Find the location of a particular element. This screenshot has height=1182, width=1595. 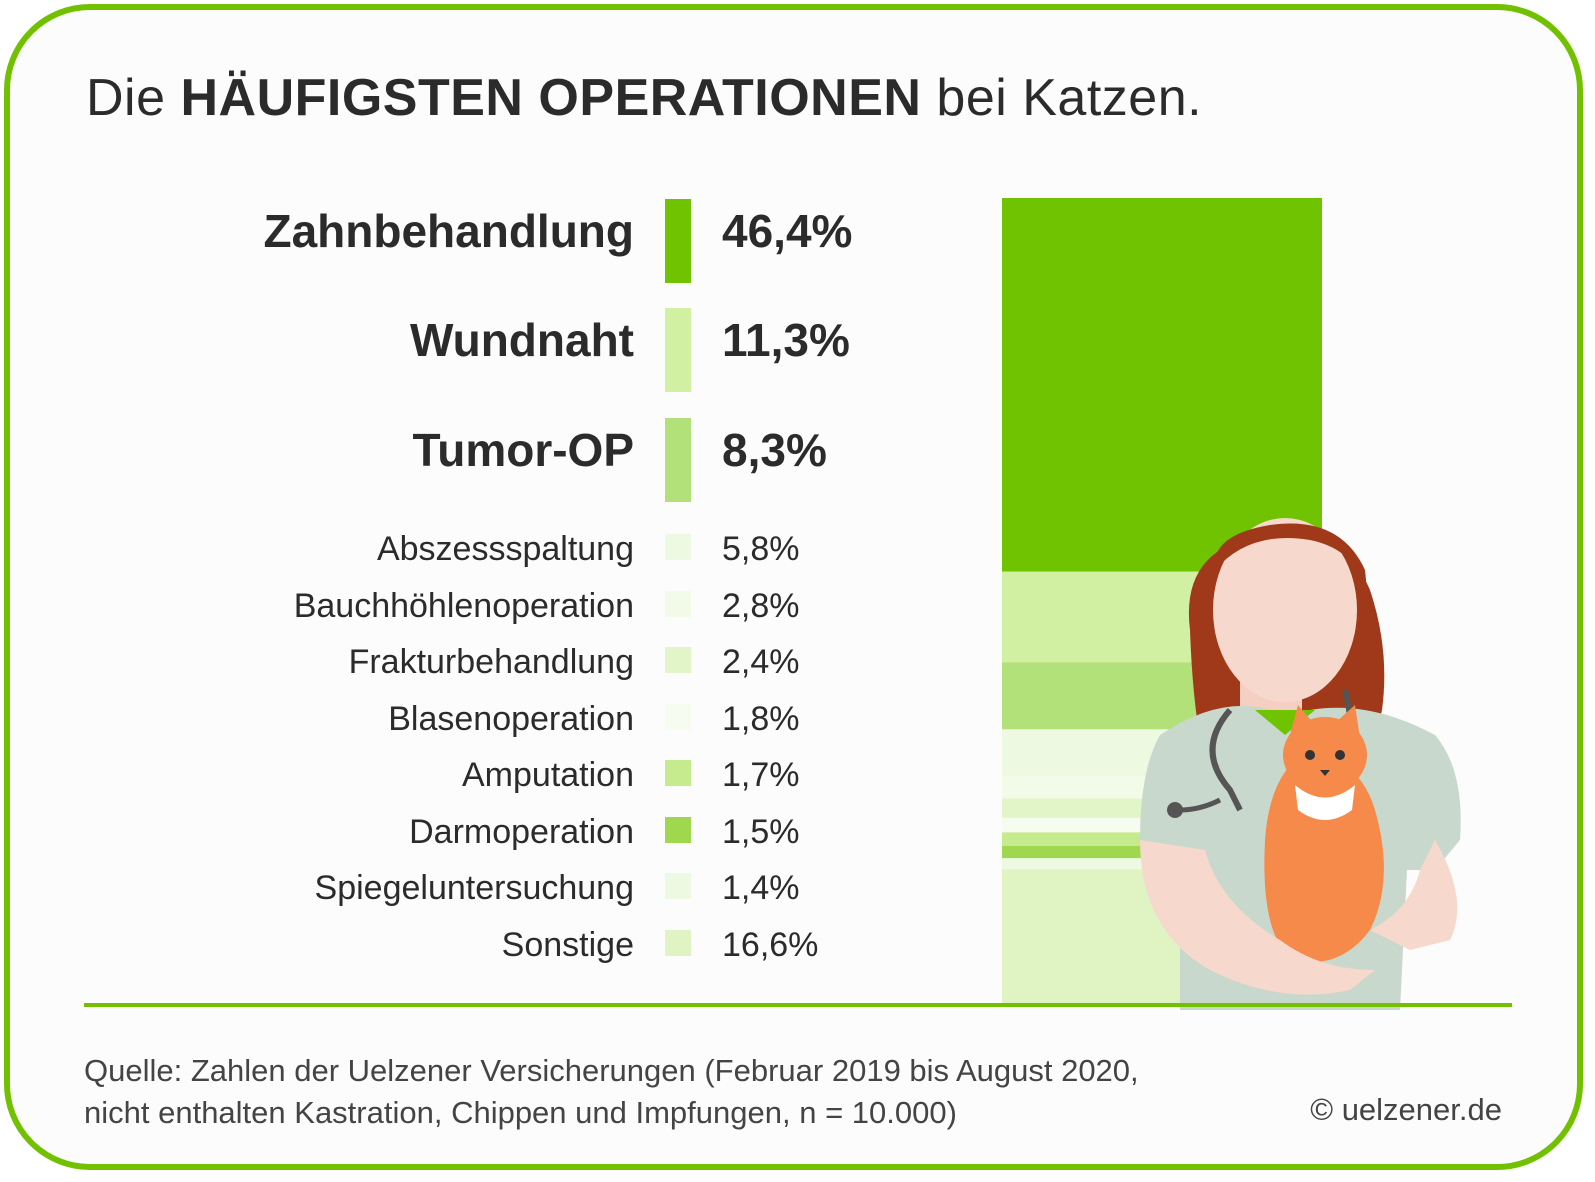

category-label: Spiegeluntersuchung is located at coordinates (474, 888).